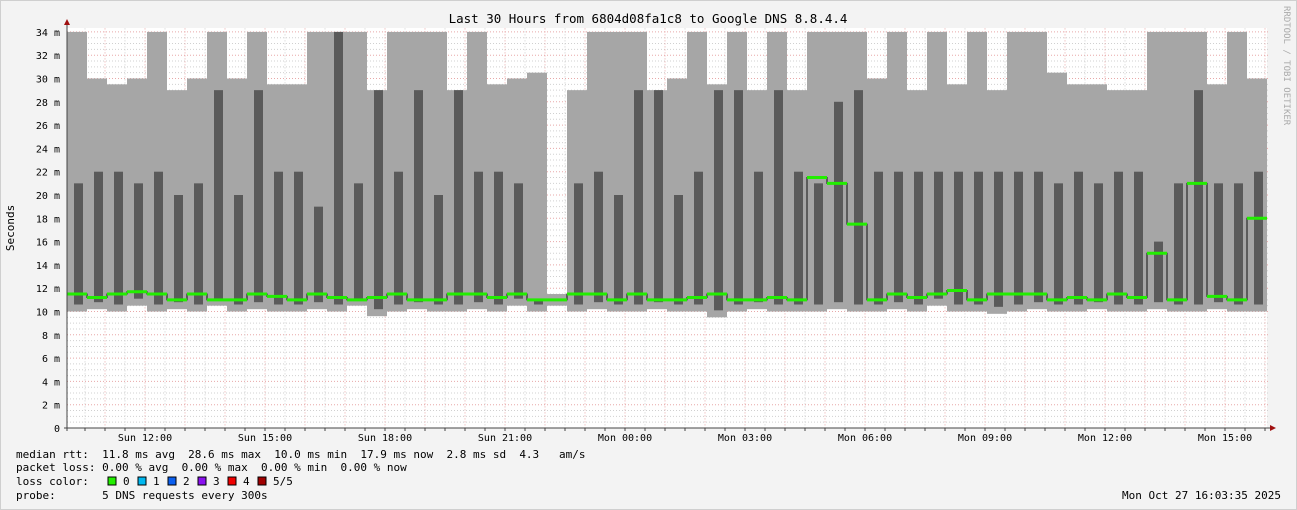 Image resolution: width=1297 pixels, height=510 pixels. I want to click on loss-color-label: 0, so click(126, 481).